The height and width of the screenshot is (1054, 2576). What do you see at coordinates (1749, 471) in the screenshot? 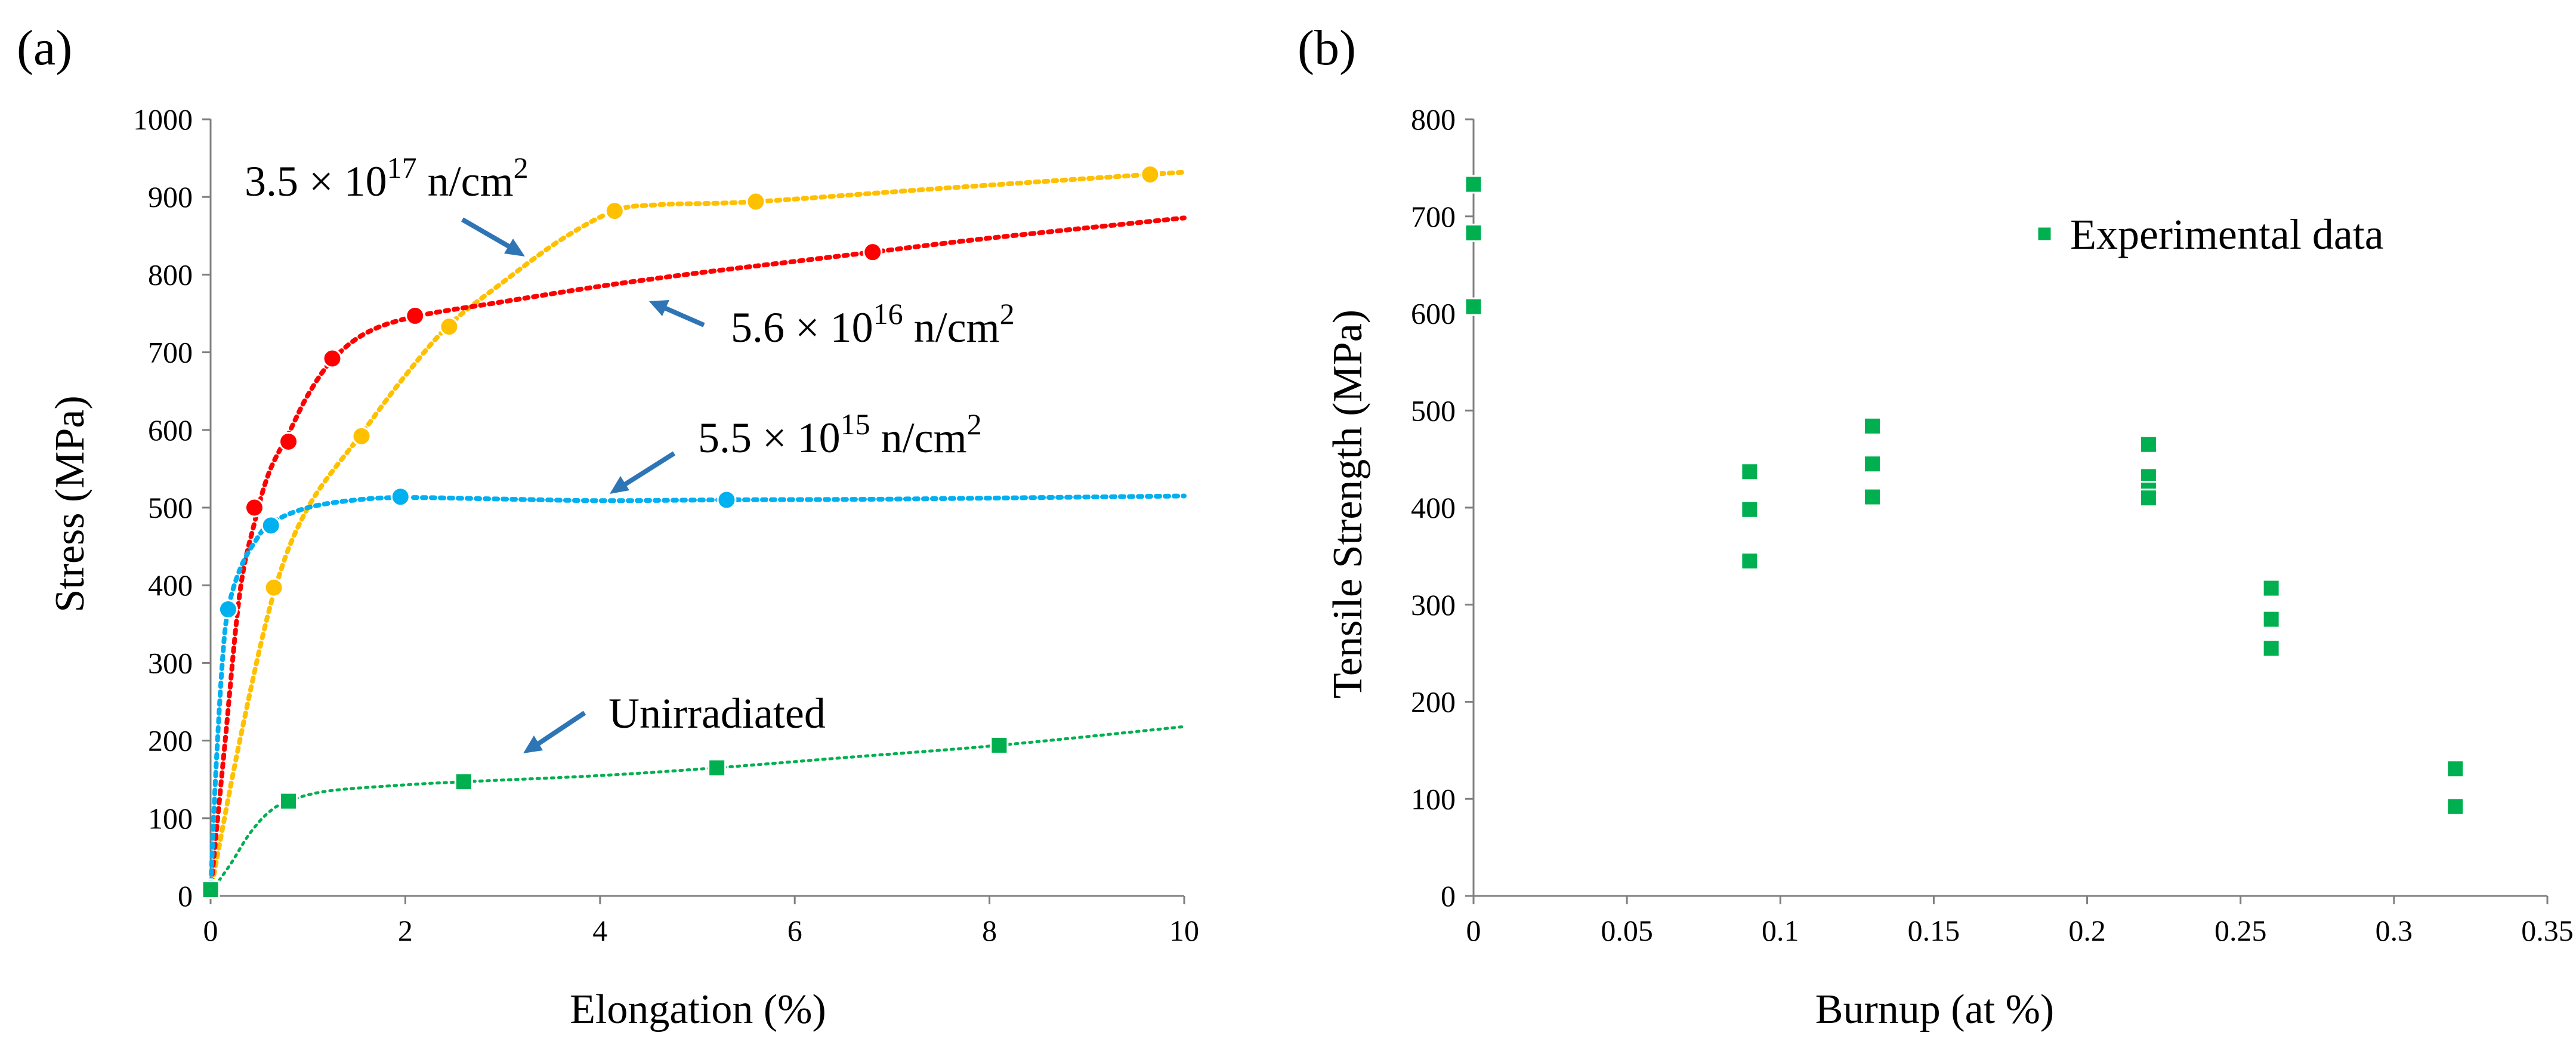
I see `b-marker-s0-p3` at bounding box center [1749, 471].